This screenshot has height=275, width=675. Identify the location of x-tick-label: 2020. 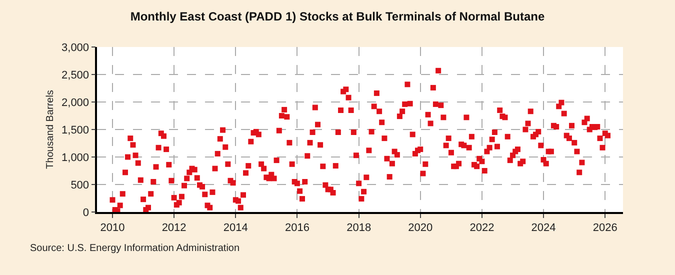
(420, 228).